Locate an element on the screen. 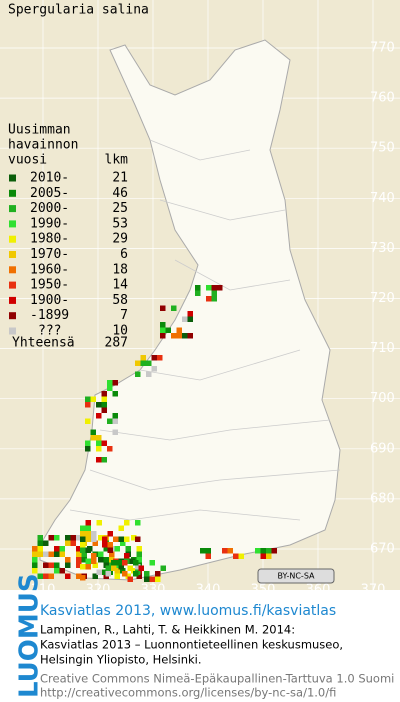  license-badge is located at coordinates (296, 576).